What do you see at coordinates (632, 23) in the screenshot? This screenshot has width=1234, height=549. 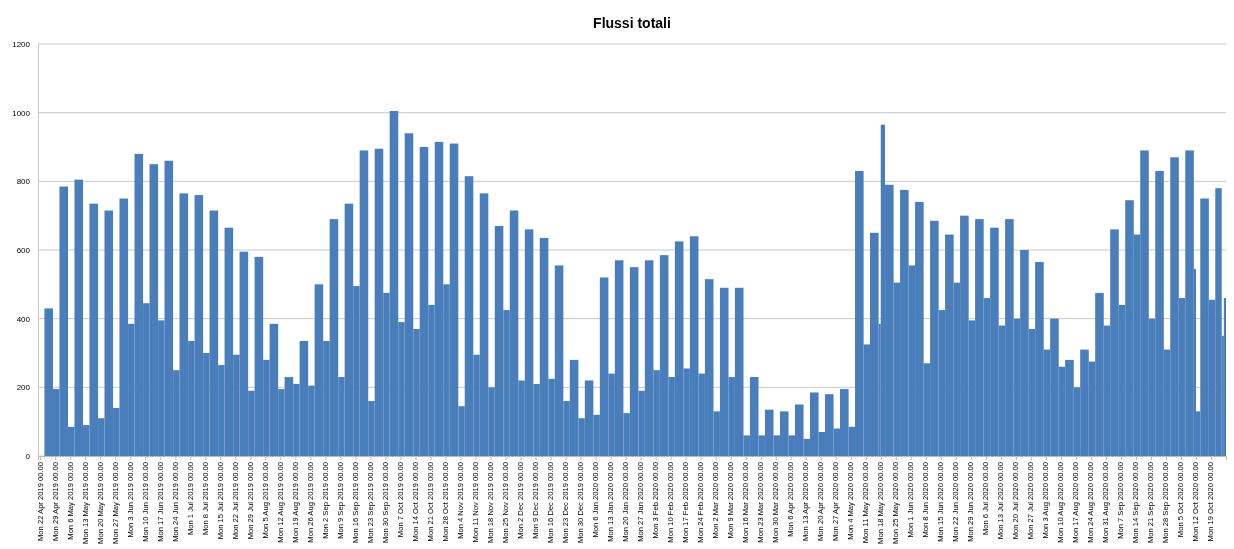 I see `chart-title: Flussi totali` at bounding box center [632, 23].